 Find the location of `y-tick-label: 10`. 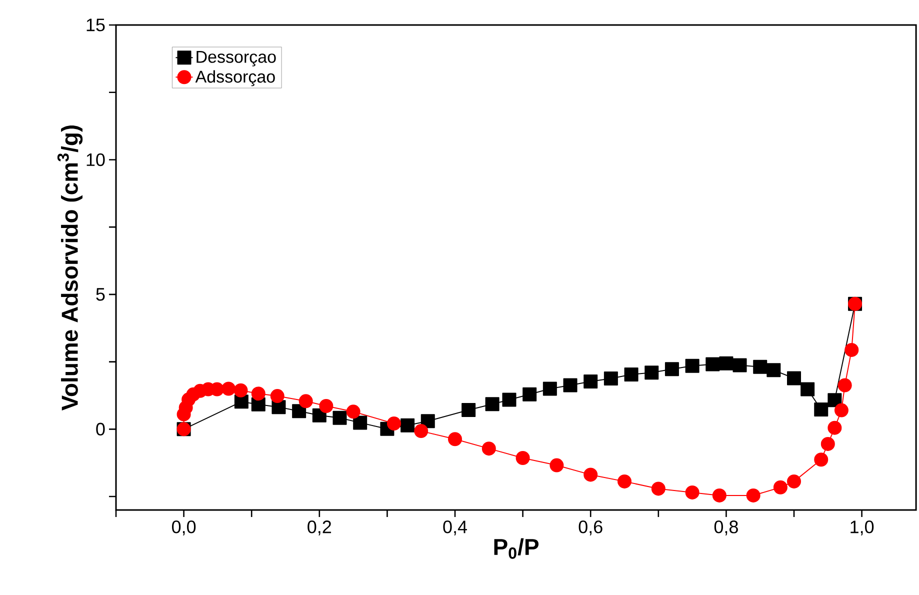

y-tick-label: 10 is located at coordinates (95, 159).